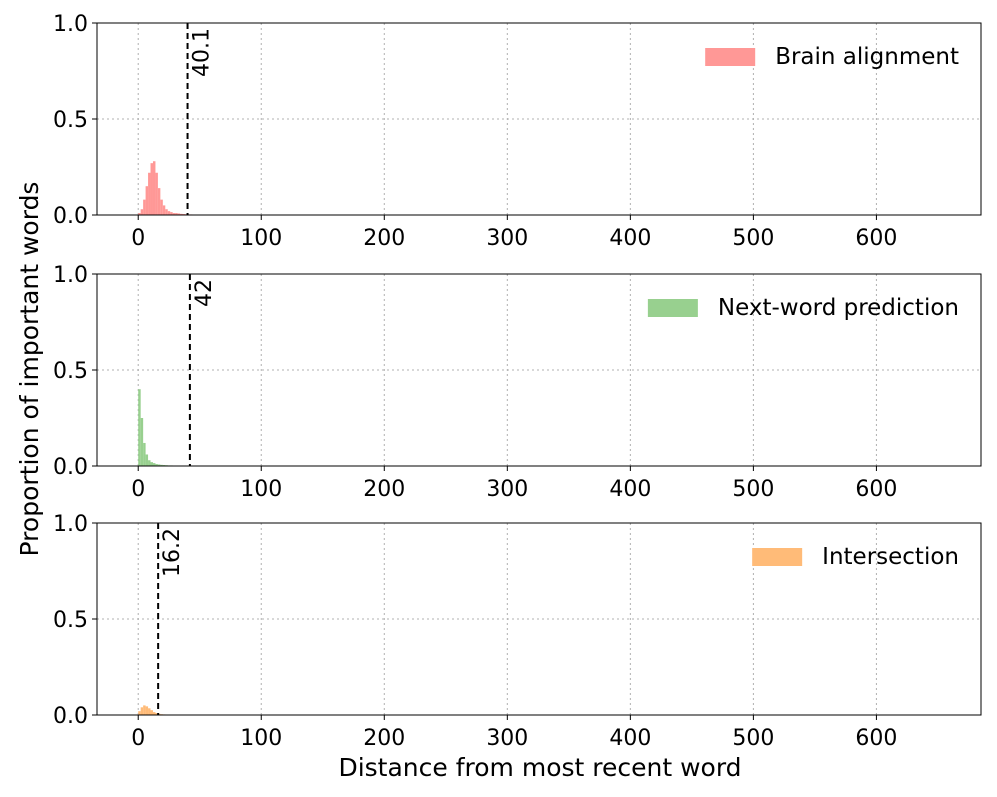 This screenshot has height=797, width=997. Describe the element at coordinates (29, 369) in the screenshot. I see `y-axis-label: Proportion of important words` at that location.